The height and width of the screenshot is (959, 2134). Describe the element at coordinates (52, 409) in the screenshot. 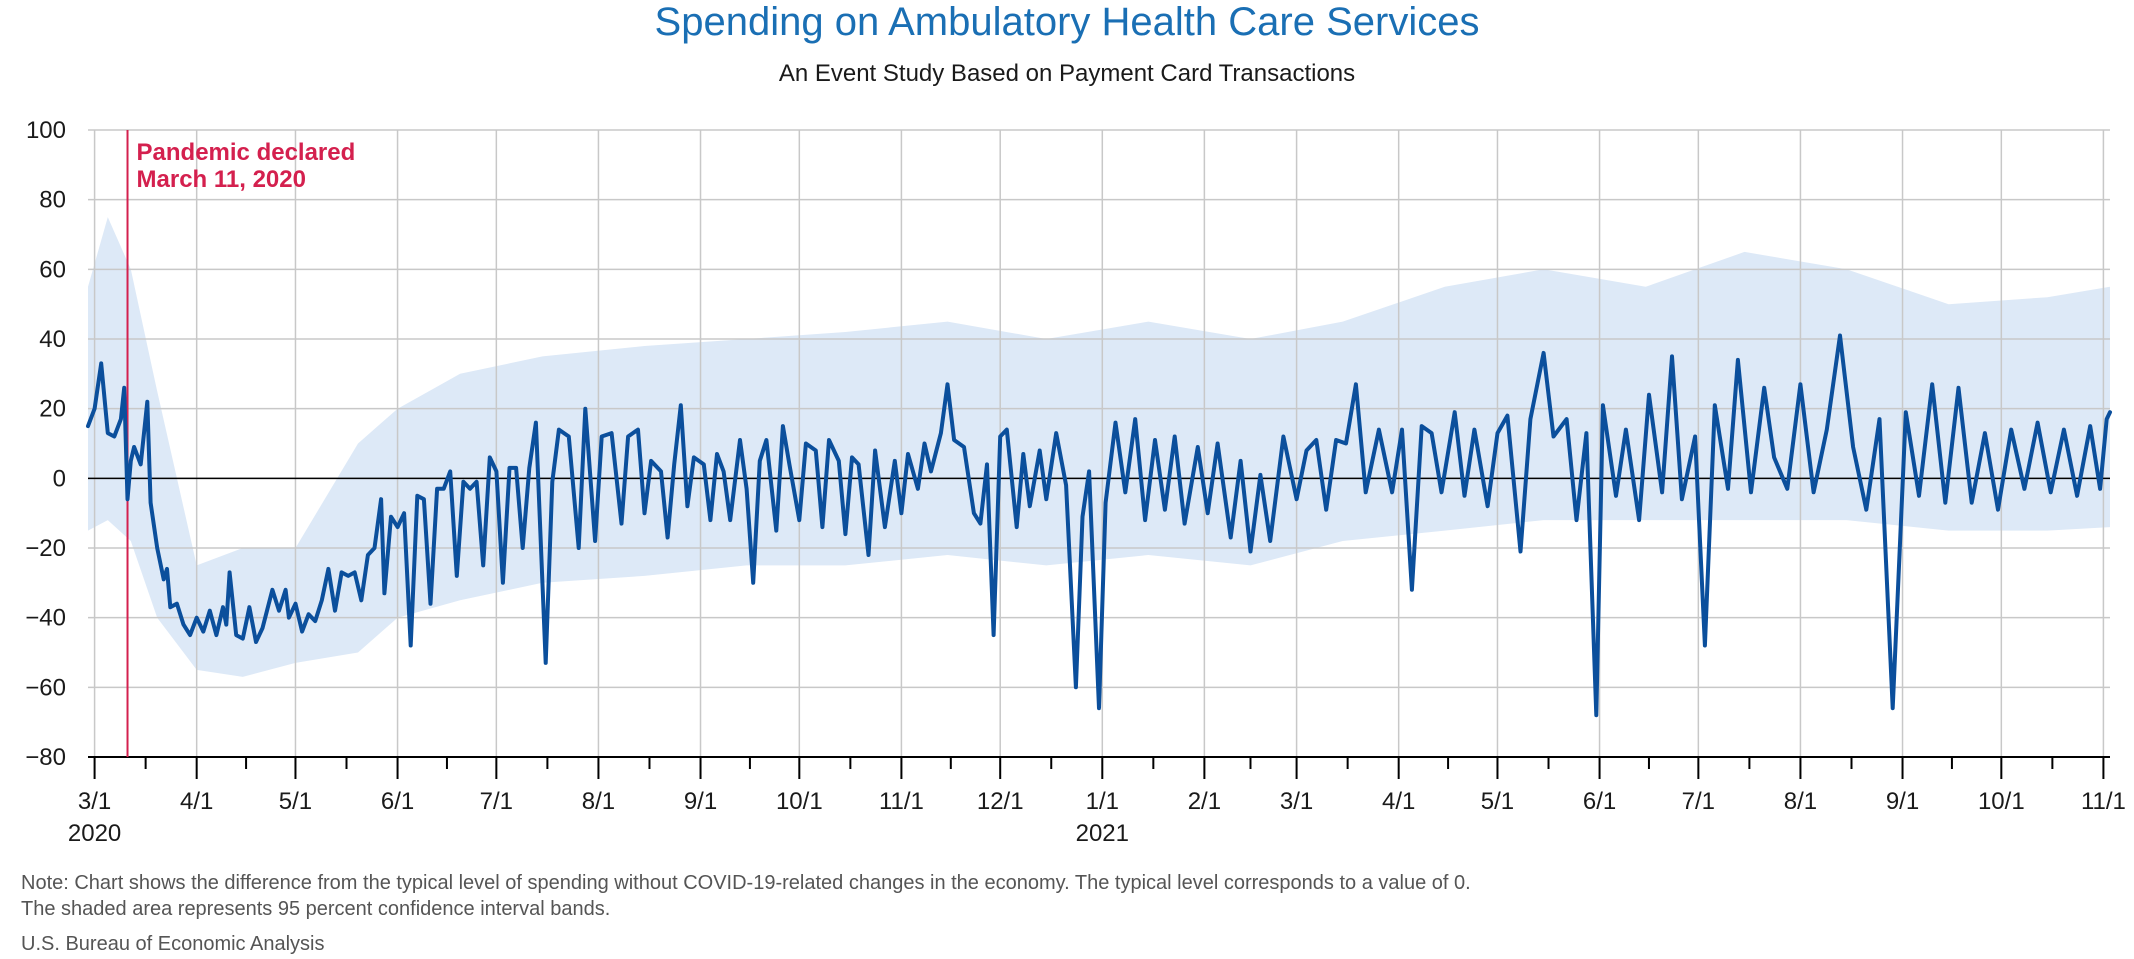

I see `y-tick-label: 20` at that location.